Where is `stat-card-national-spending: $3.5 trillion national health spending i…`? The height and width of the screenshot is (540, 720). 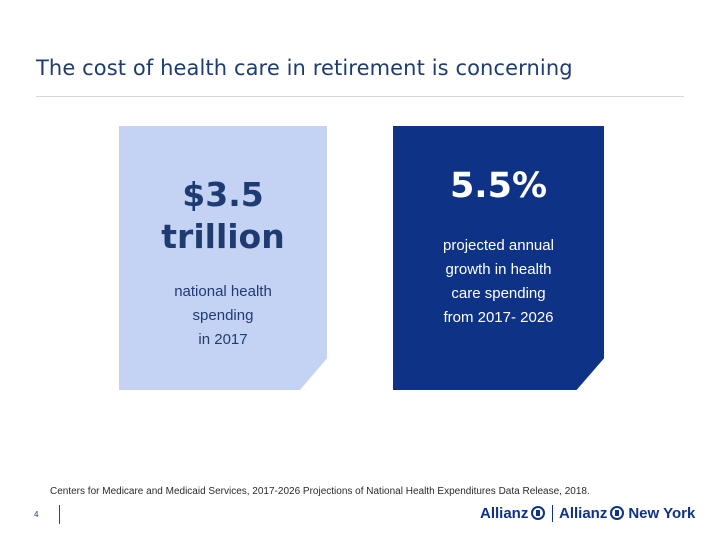
stat-card-national-spending: $3.5 trillion national health spending i… is located at coordinates (223, 258).